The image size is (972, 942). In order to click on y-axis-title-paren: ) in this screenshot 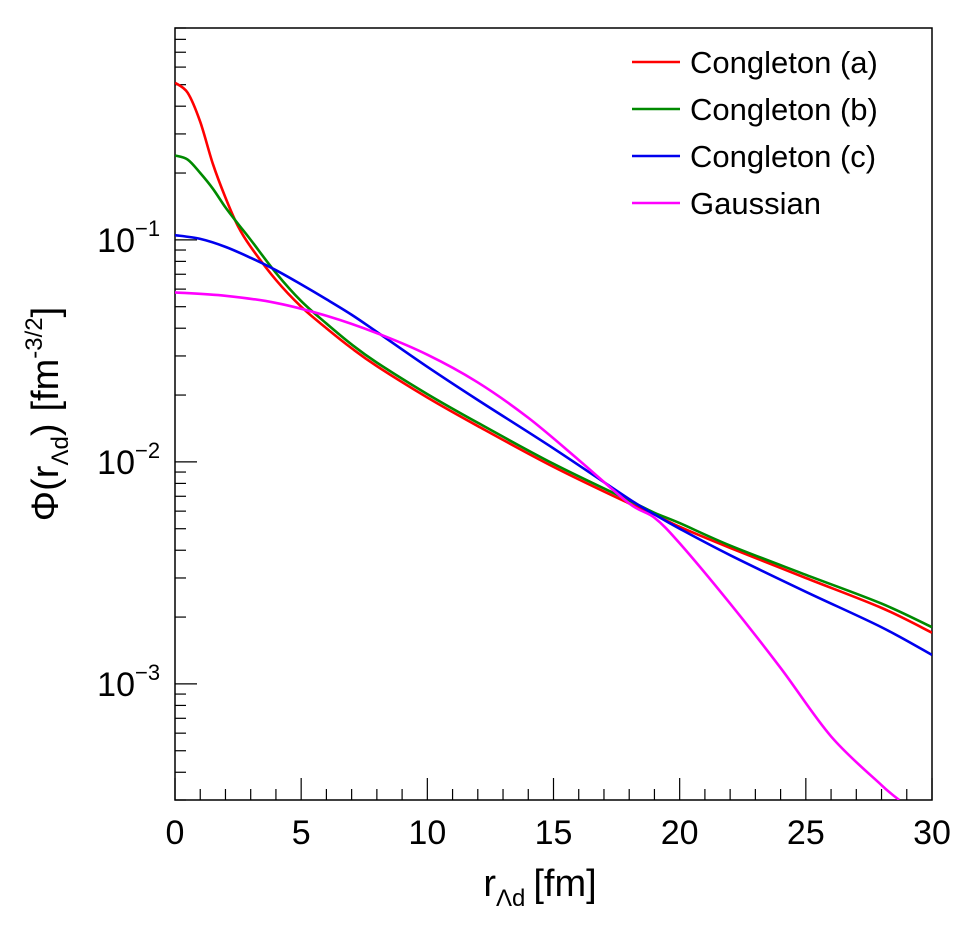, I will do `click(46, 430)`.